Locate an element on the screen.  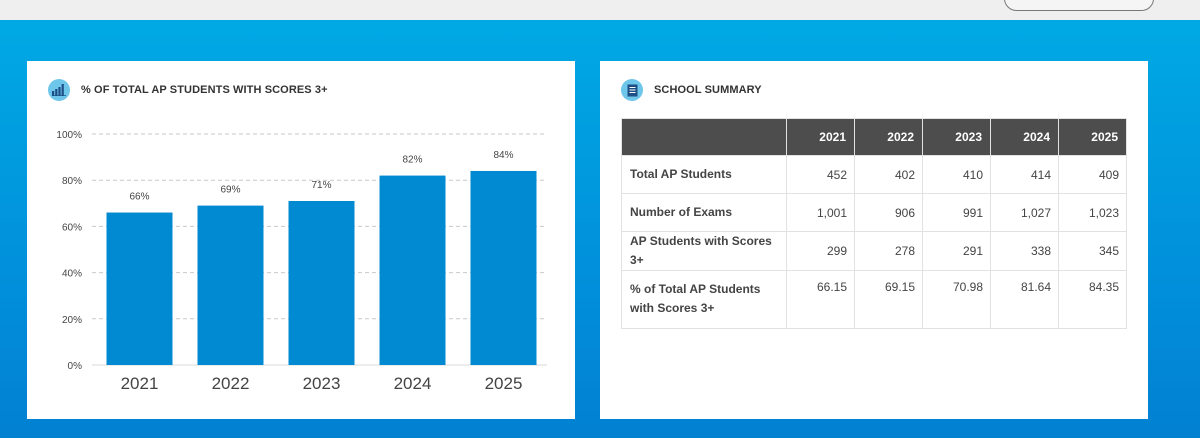
table-cell: 338 is located at coordinates (1024, 251).